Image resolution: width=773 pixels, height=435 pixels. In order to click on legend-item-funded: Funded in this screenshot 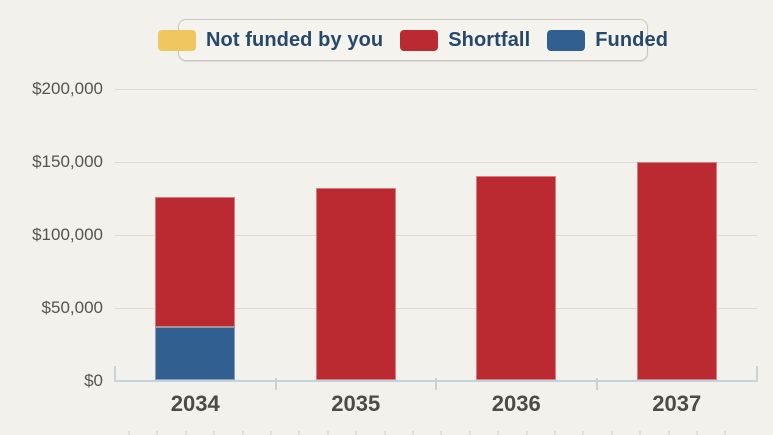, I will do `click(607, 40)`.